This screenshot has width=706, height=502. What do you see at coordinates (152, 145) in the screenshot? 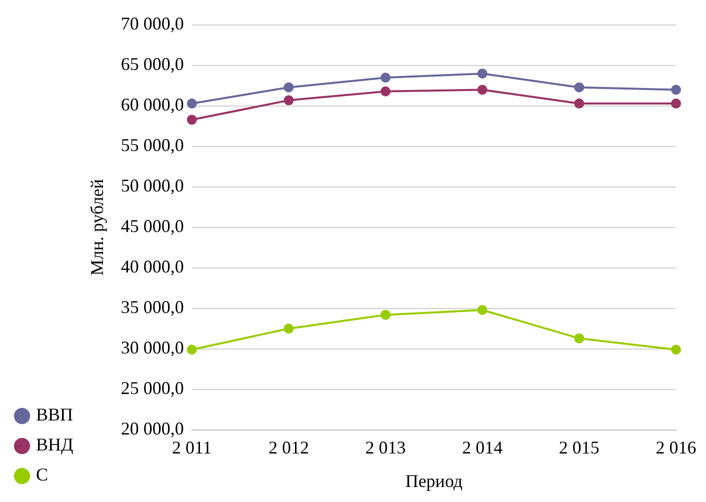
I see `y-tick-label: 55 000,0` at bounding box center [152, 145].